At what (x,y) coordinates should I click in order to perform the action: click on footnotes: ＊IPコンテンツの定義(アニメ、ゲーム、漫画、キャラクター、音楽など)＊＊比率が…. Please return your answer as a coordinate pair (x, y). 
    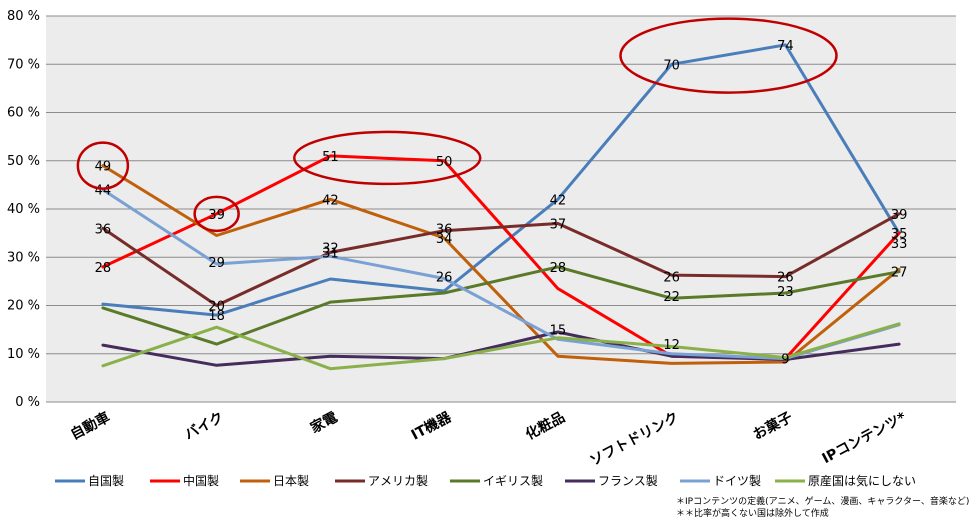
    Looking at the image, I should click on (822, 507).